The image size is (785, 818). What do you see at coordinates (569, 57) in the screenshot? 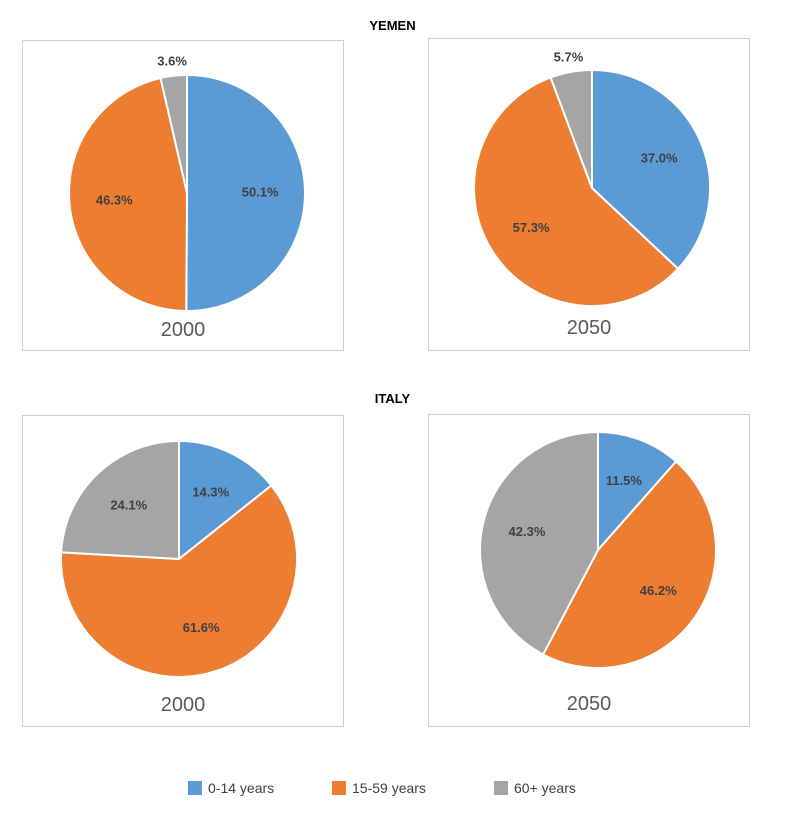
I see `data-label-60-years: 5.7%` at bounding box center [569, 57].